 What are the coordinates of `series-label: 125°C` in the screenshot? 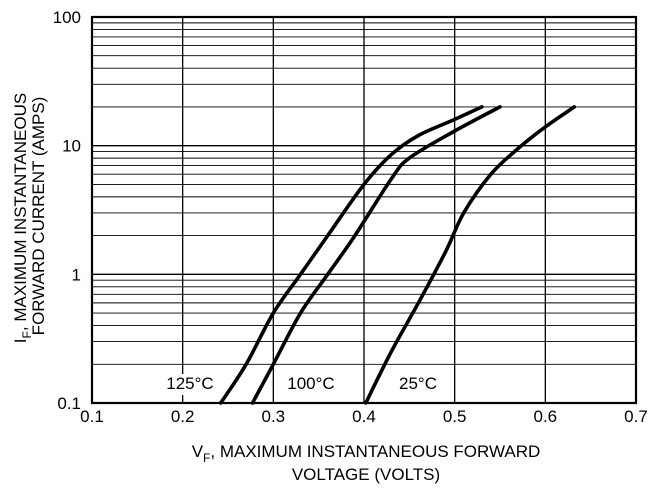 It's located at (189, 383).